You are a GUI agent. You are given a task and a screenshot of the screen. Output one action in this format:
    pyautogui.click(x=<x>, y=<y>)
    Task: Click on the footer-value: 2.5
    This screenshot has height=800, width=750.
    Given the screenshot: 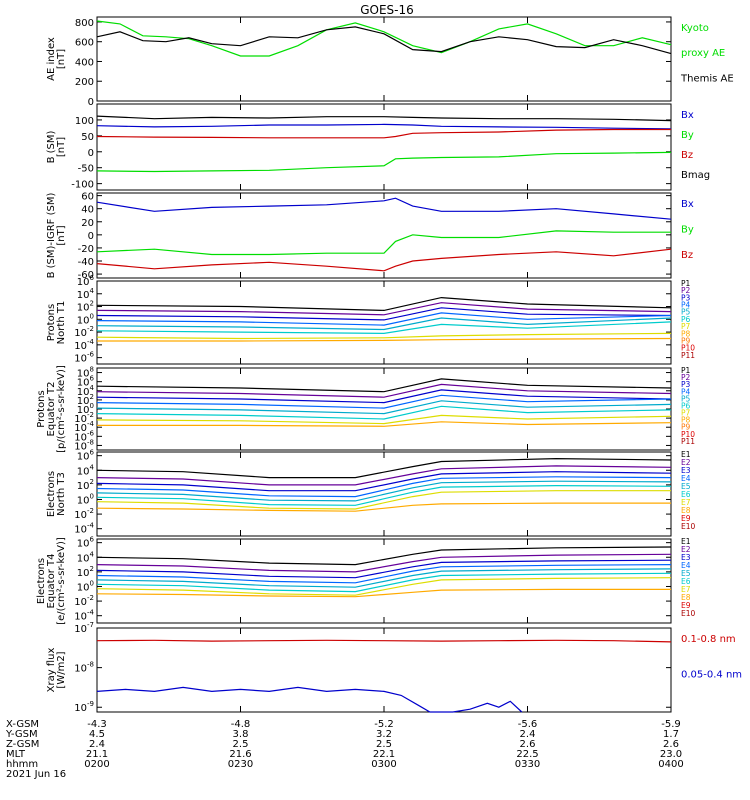 What is the action you would take?
    pyautogui.click(x=384, y=744)
    